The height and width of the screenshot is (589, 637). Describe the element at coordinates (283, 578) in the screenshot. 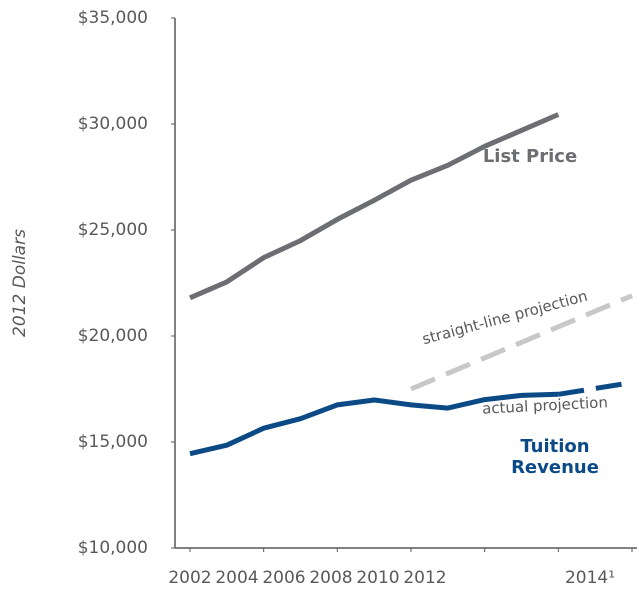

I see `x-tick-label: 2006` at that location.